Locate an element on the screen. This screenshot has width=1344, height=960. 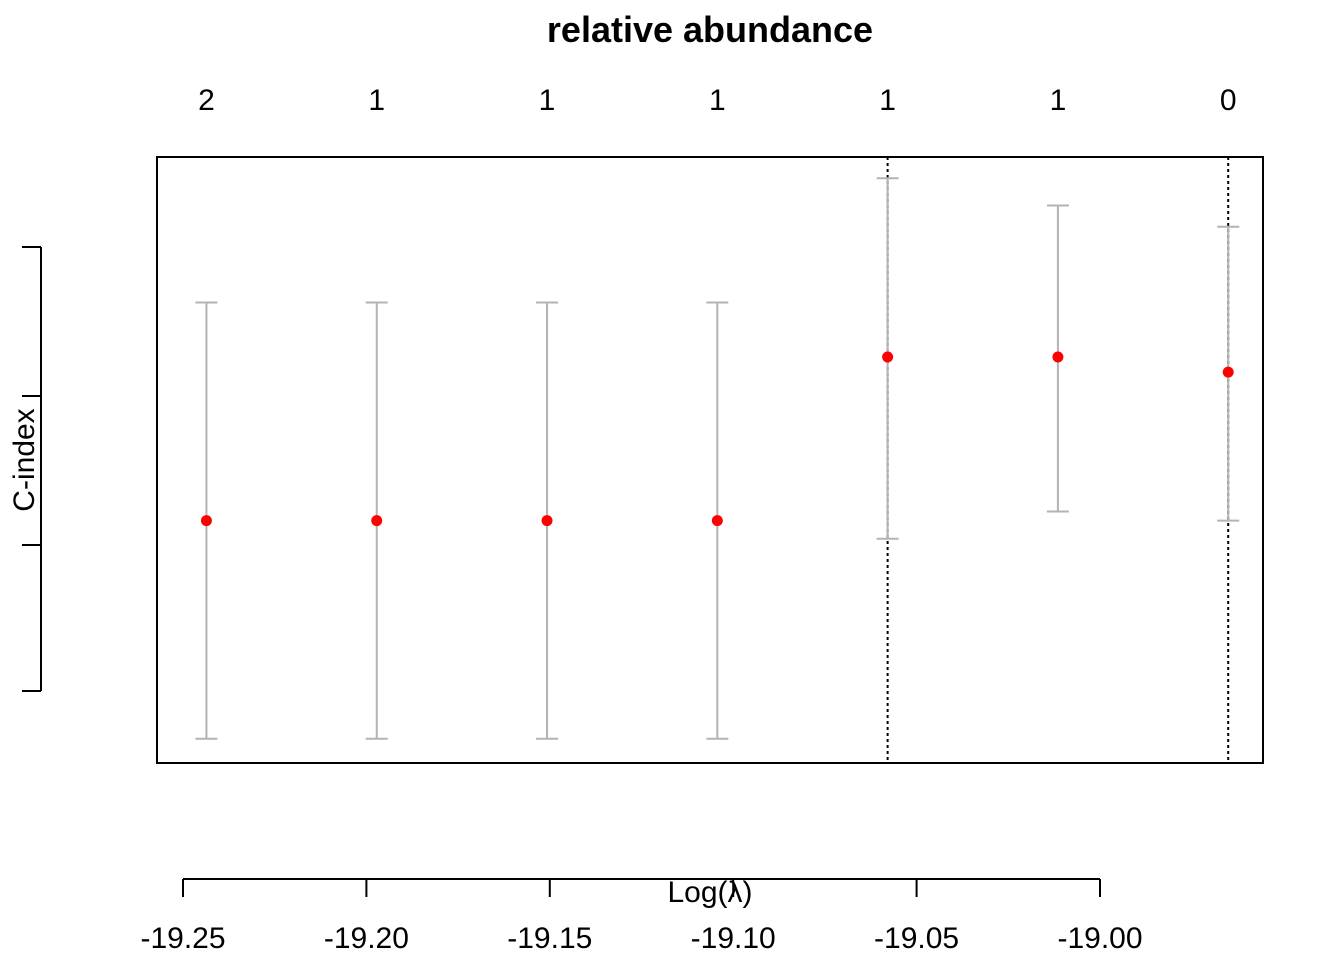
top-count-label: 0 is located at coordinates (1228, 100).